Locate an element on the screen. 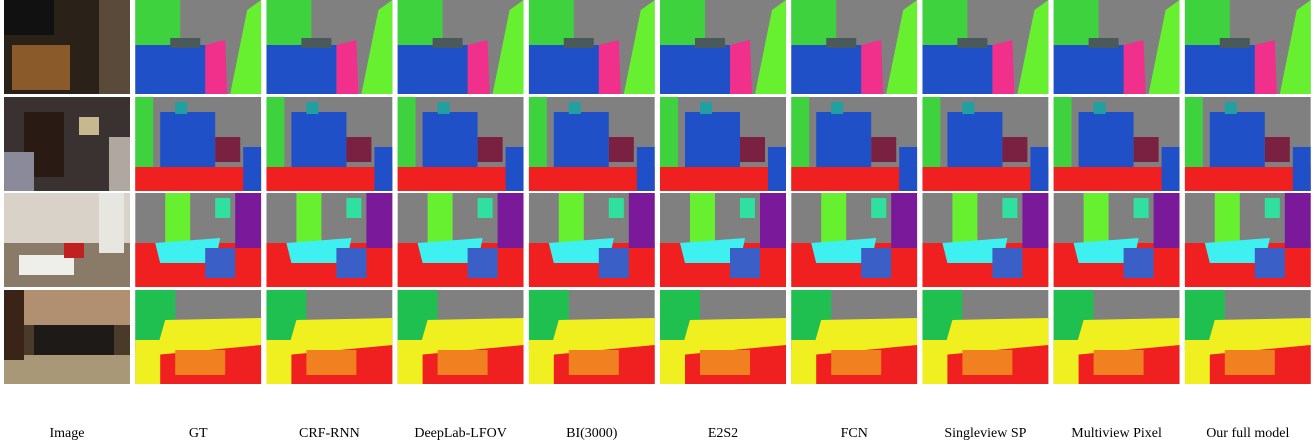  column-label: Image is located at coordinates (67, 433).